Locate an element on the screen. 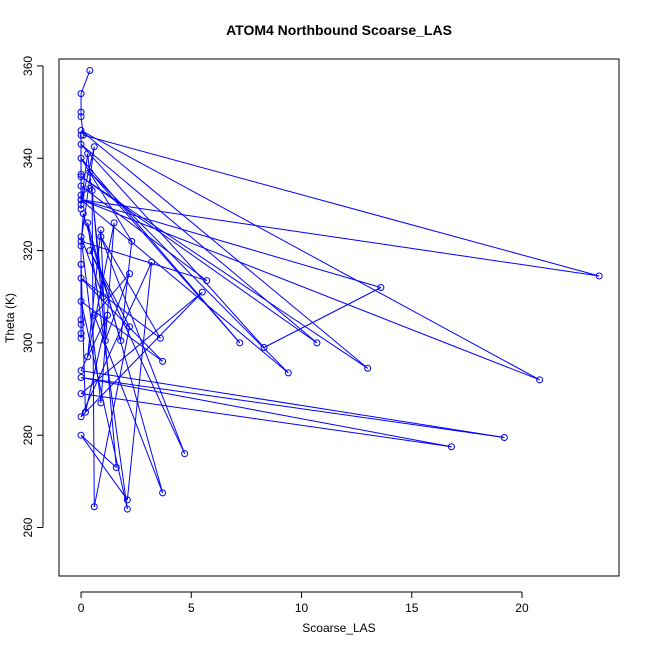  y-axis: 260 280 300 320 340 360 is located at coordinates (32, 297).